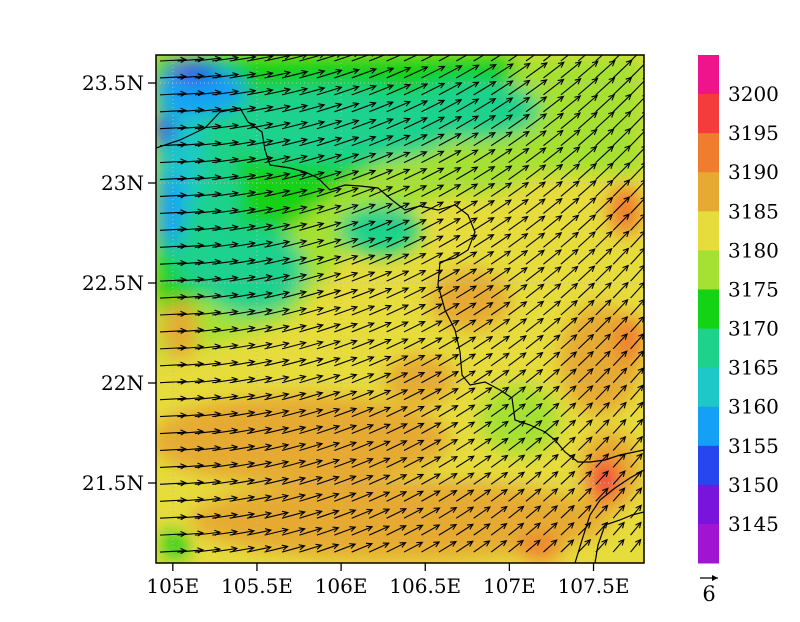 Image resolution: width=800 pixels, height=622 pixels. Describe the element at coordinates (708, 231) in the screenshot. I see `colorbar-swatch` at that location.